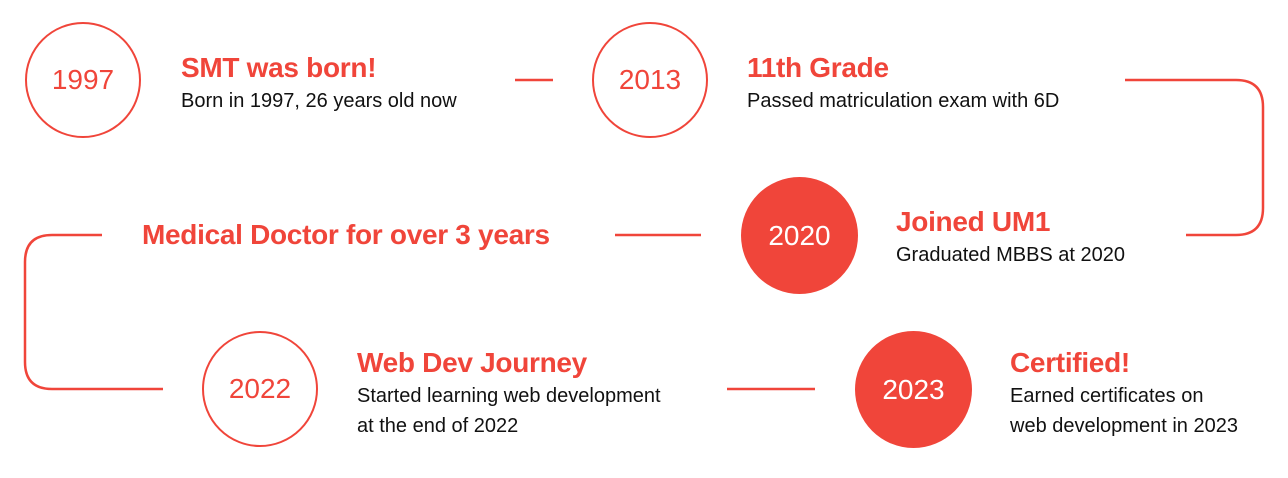 The width and height of the screenshot is (1288, 478). What do you see at coordinates (509, 396) in the screenshot?
I see `description-line: Started learning web development` at bounding box center [509, 396].